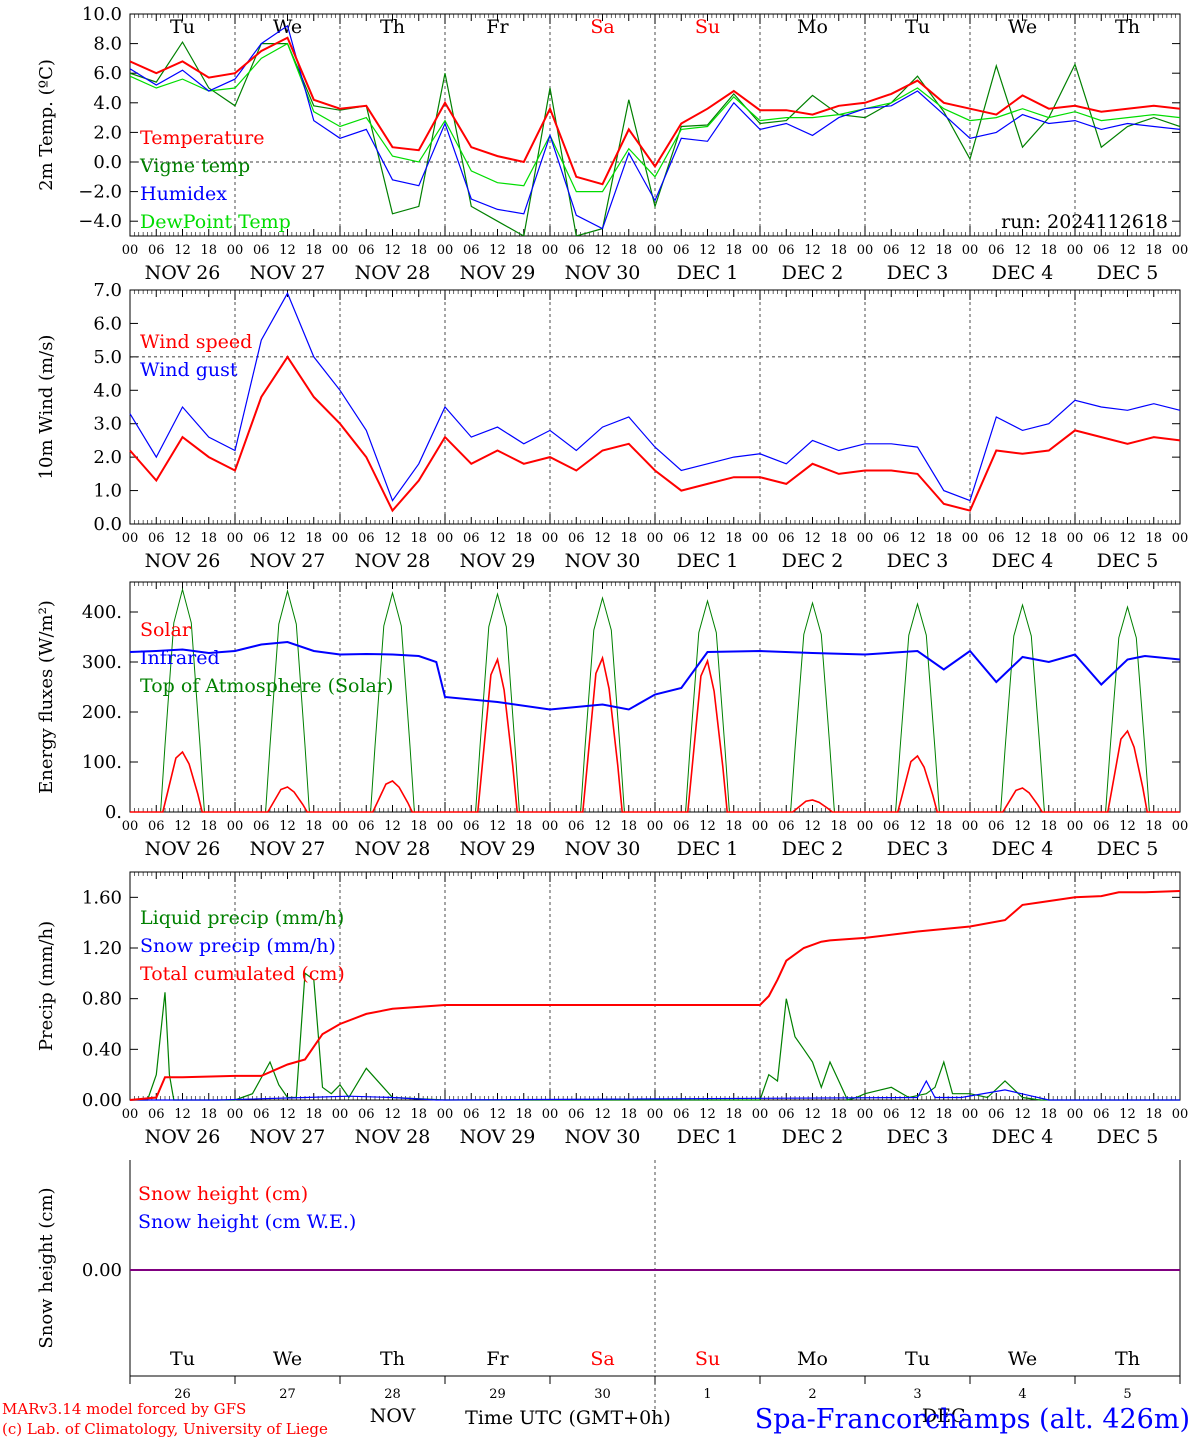 Image resolution: width=1194 pixels, height=1440 pixels. I want to click on y-tick-label: 100., so click(102, 762).